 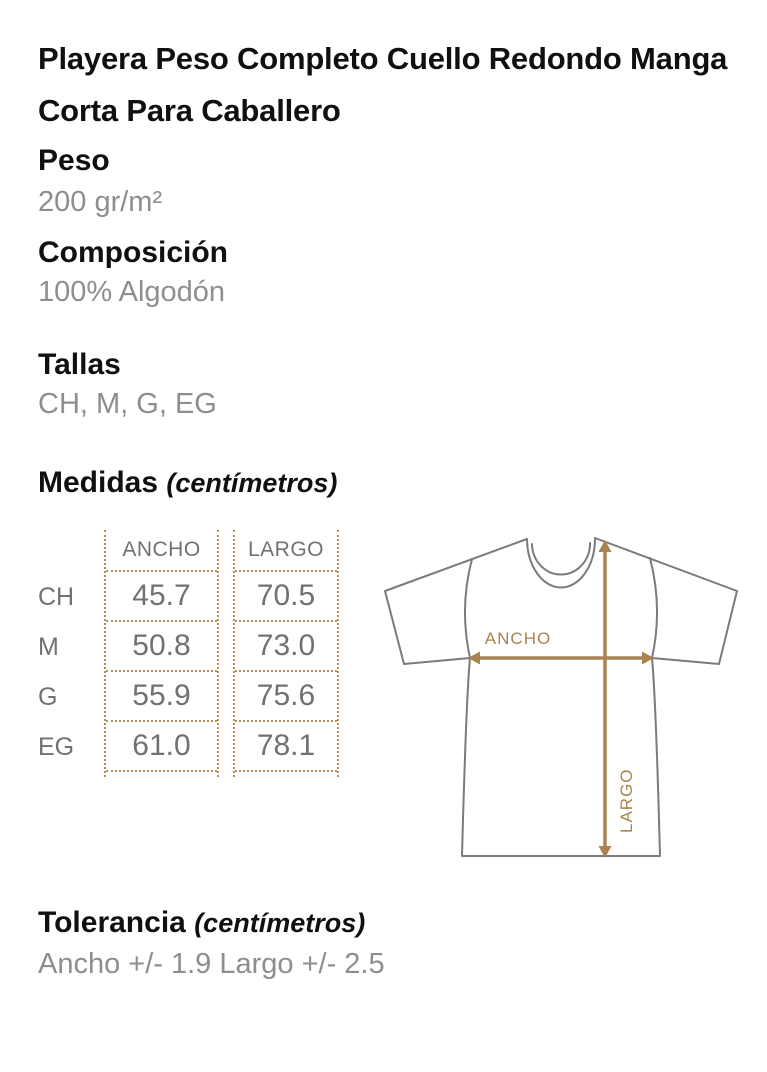 I want to click on column-header-ancho: ANCHO, so click(x=161, y=551).